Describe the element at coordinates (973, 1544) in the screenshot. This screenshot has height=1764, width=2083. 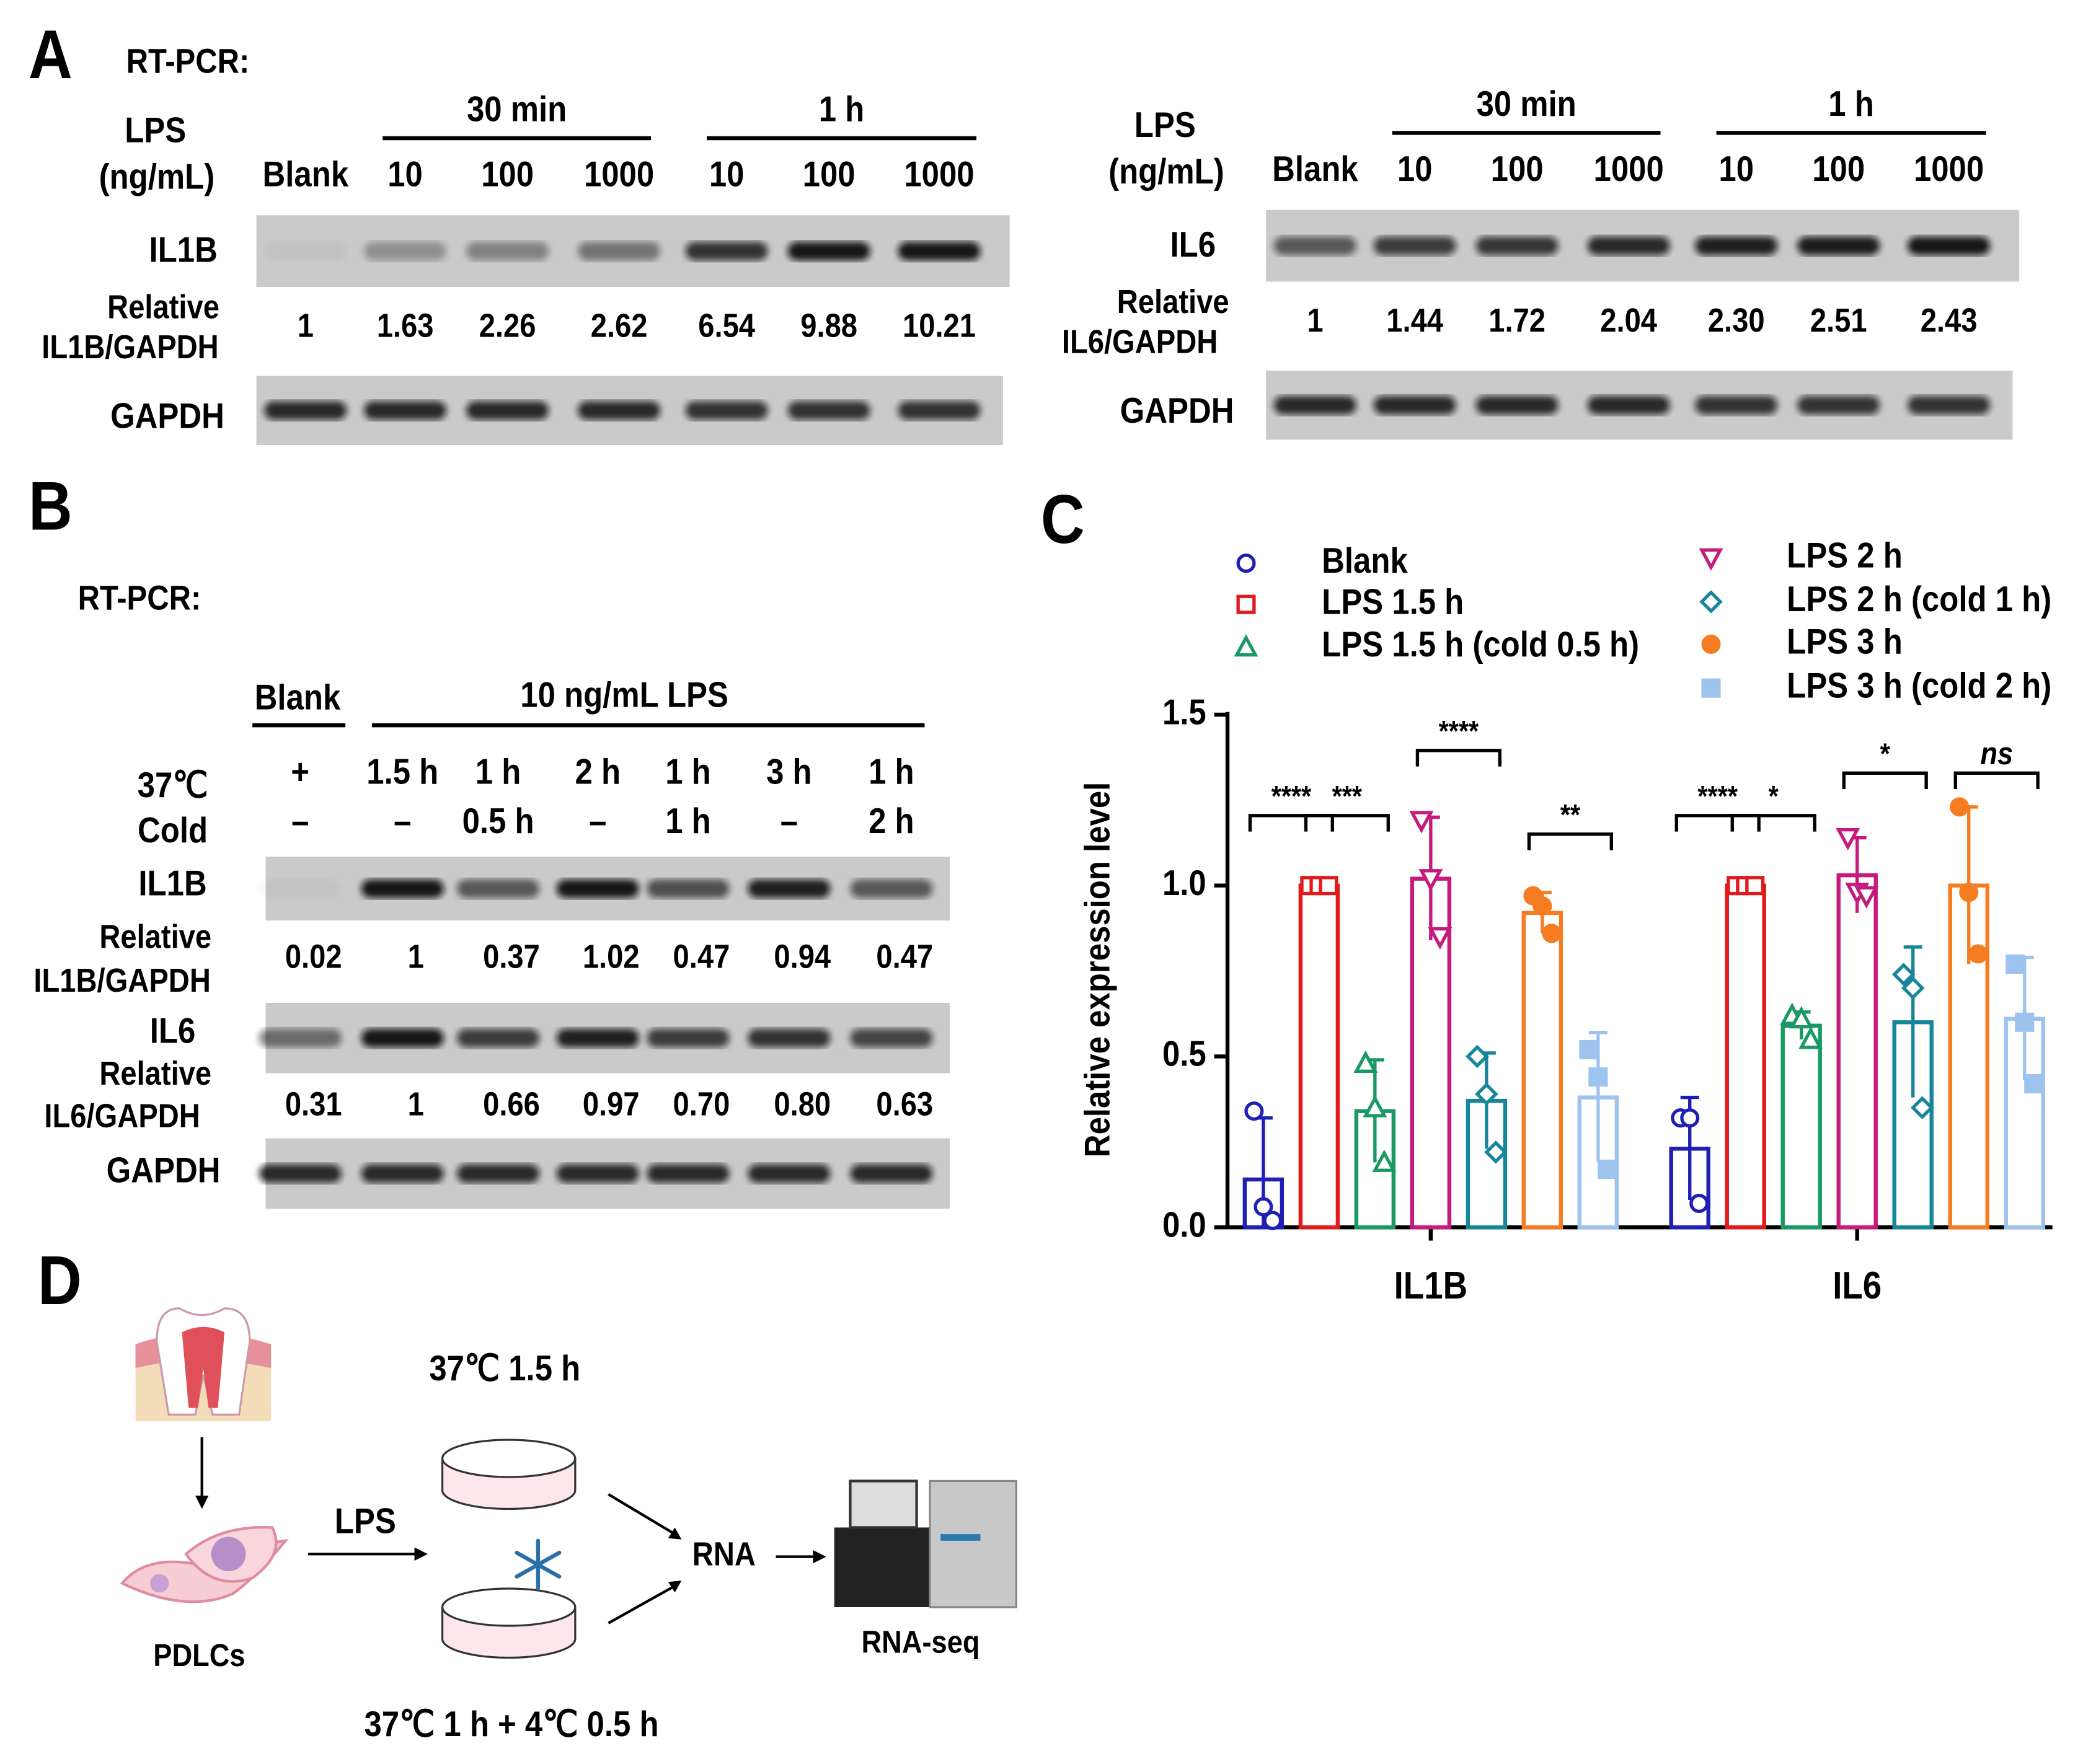
I see `sequencer-body` at that location.